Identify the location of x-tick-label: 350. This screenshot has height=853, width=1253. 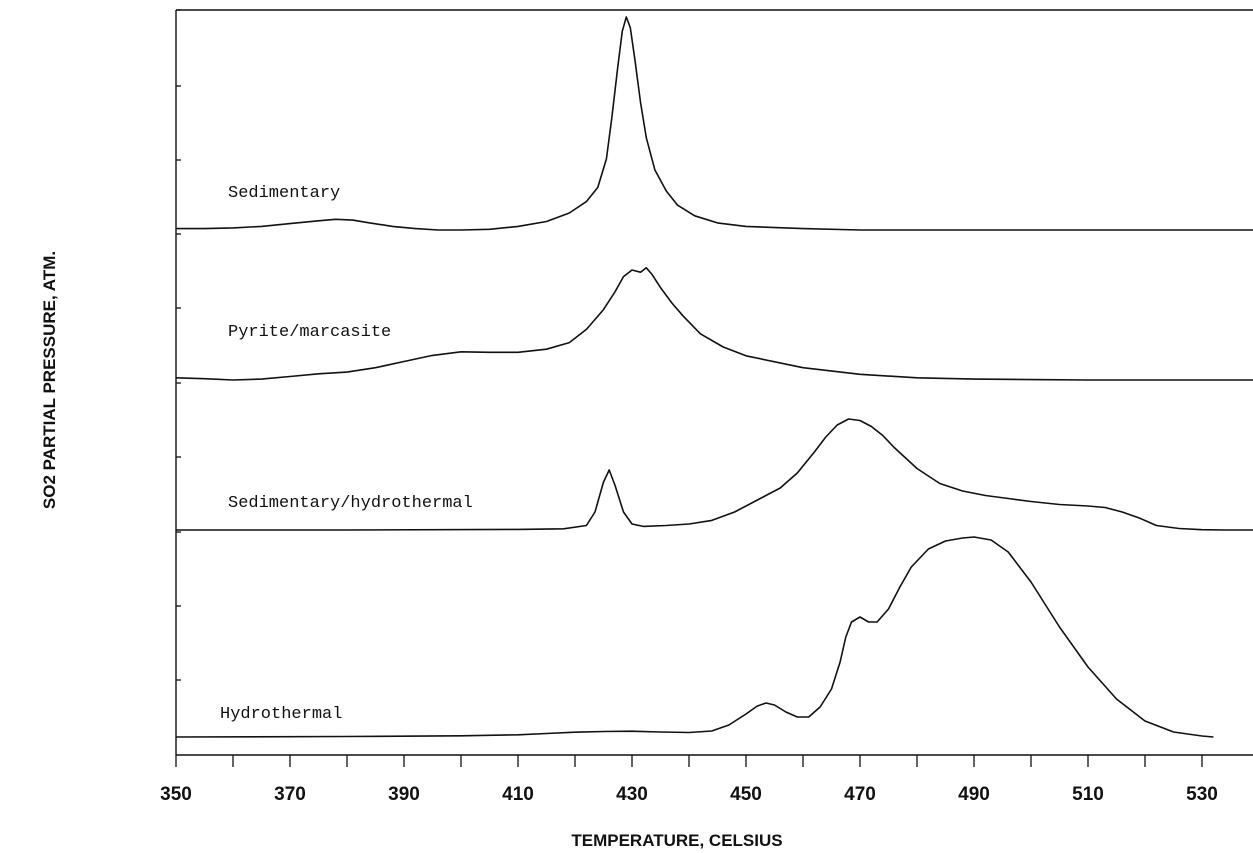
(176, 794).